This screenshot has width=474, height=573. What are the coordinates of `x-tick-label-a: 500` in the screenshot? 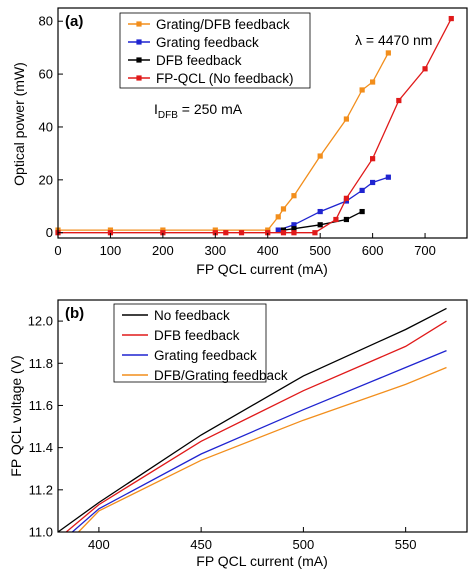 It's located at (320, 250).